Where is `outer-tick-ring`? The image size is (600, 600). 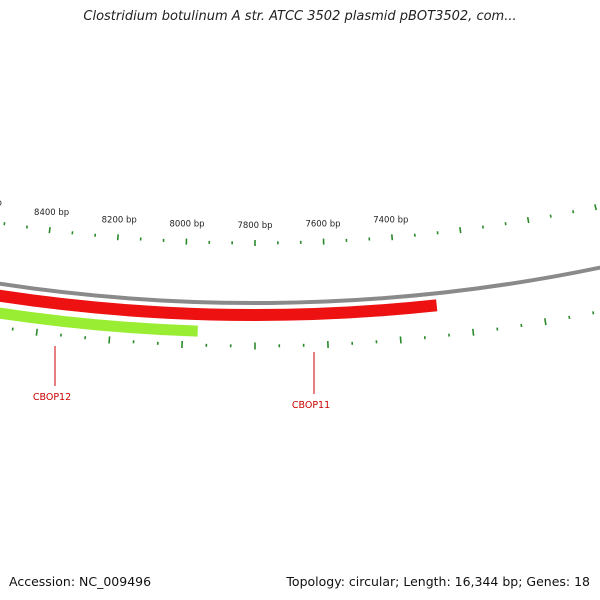 outer-tick-ring is located at coordinates (300, 225).